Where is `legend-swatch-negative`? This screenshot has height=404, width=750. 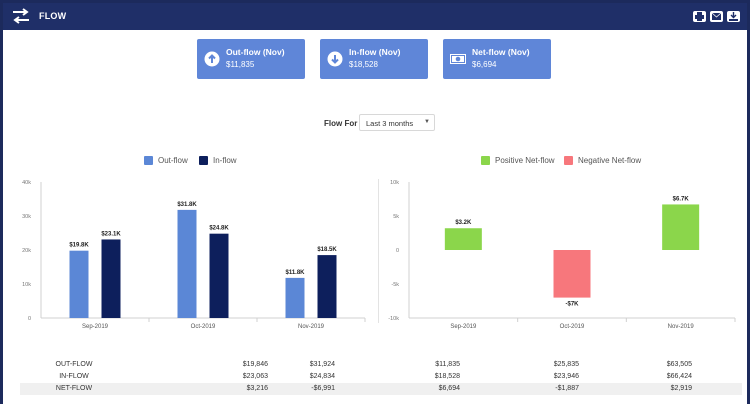
legend-swatch-negative is located at coordinates (568, 160).